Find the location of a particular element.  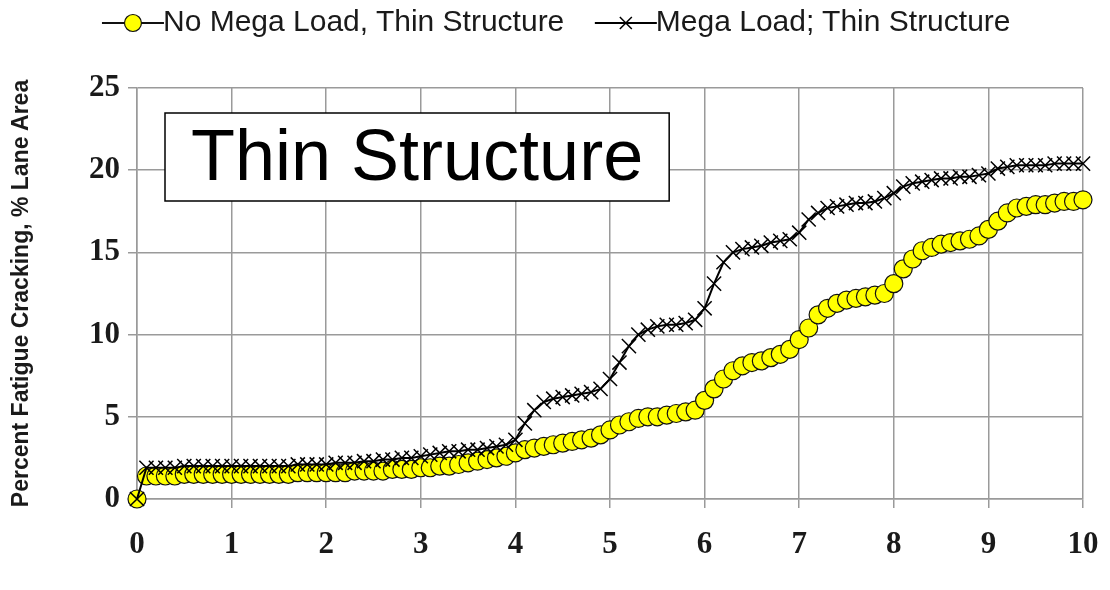

x-tick-label: 10 is located at coordinates (1083, 542).